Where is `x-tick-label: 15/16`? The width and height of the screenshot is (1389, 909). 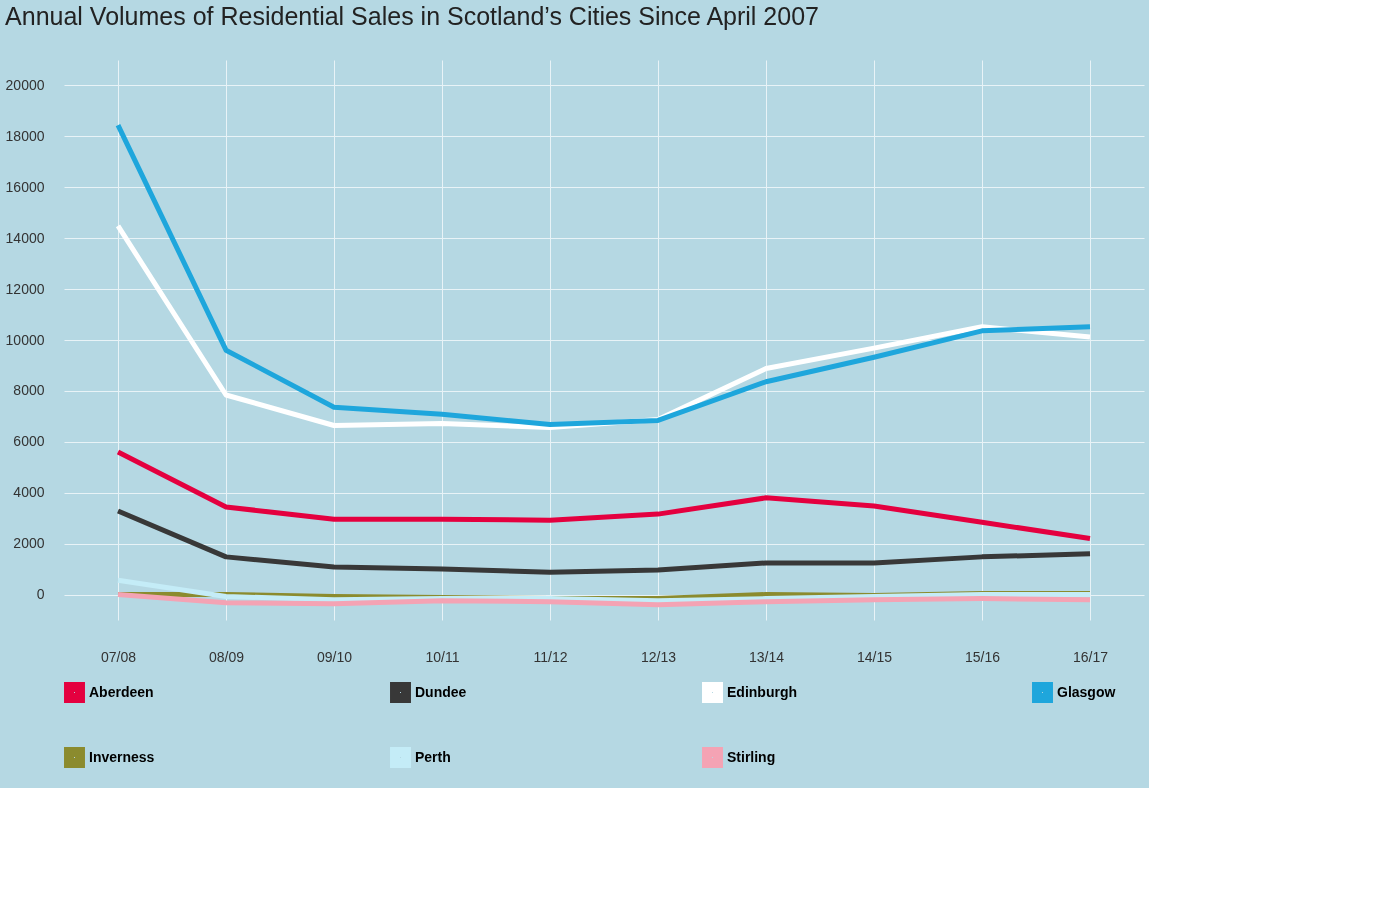
x-tick-label: 15/16 is located at coordinates (982, 656).